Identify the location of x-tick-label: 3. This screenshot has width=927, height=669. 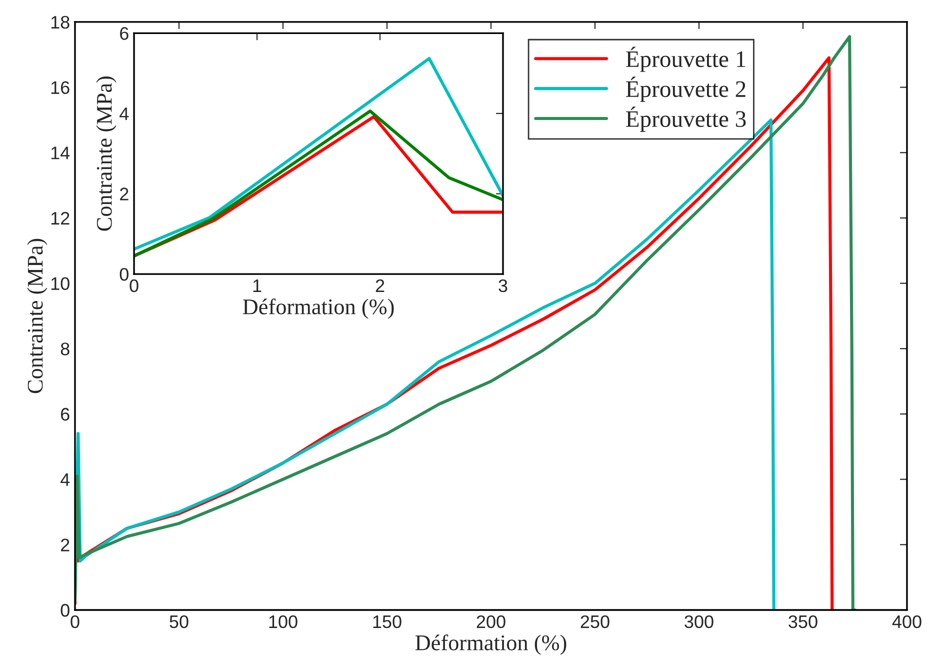
(503, 285).